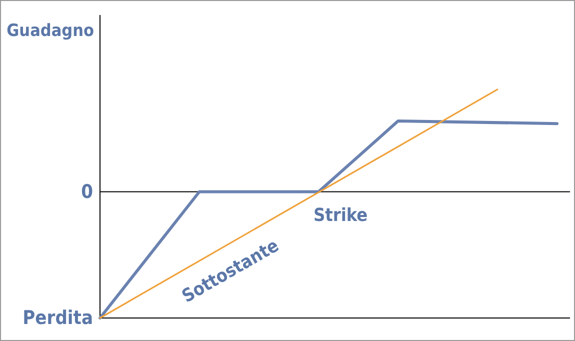 The width and height of the screenshot is (575, 341). What do you see at coordinates (87, 191) in the screenshot?
I see `text: 0` at bounding box center [87, 191].